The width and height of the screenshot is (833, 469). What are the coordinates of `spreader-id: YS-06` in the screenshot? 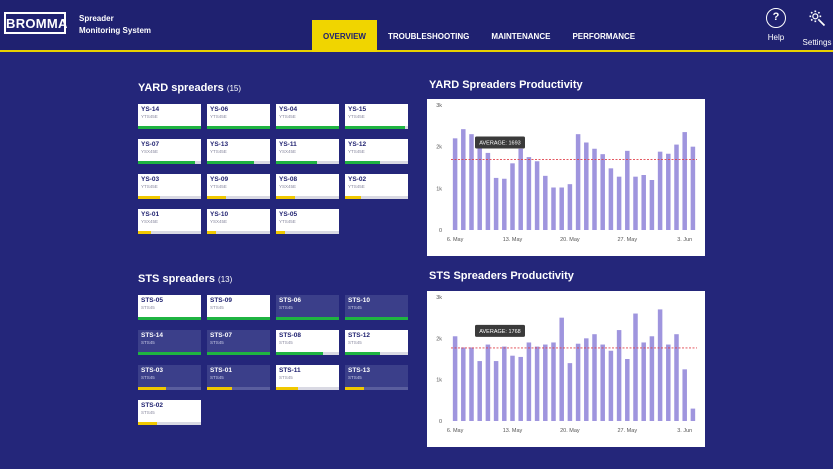 It's located at (219, 109).